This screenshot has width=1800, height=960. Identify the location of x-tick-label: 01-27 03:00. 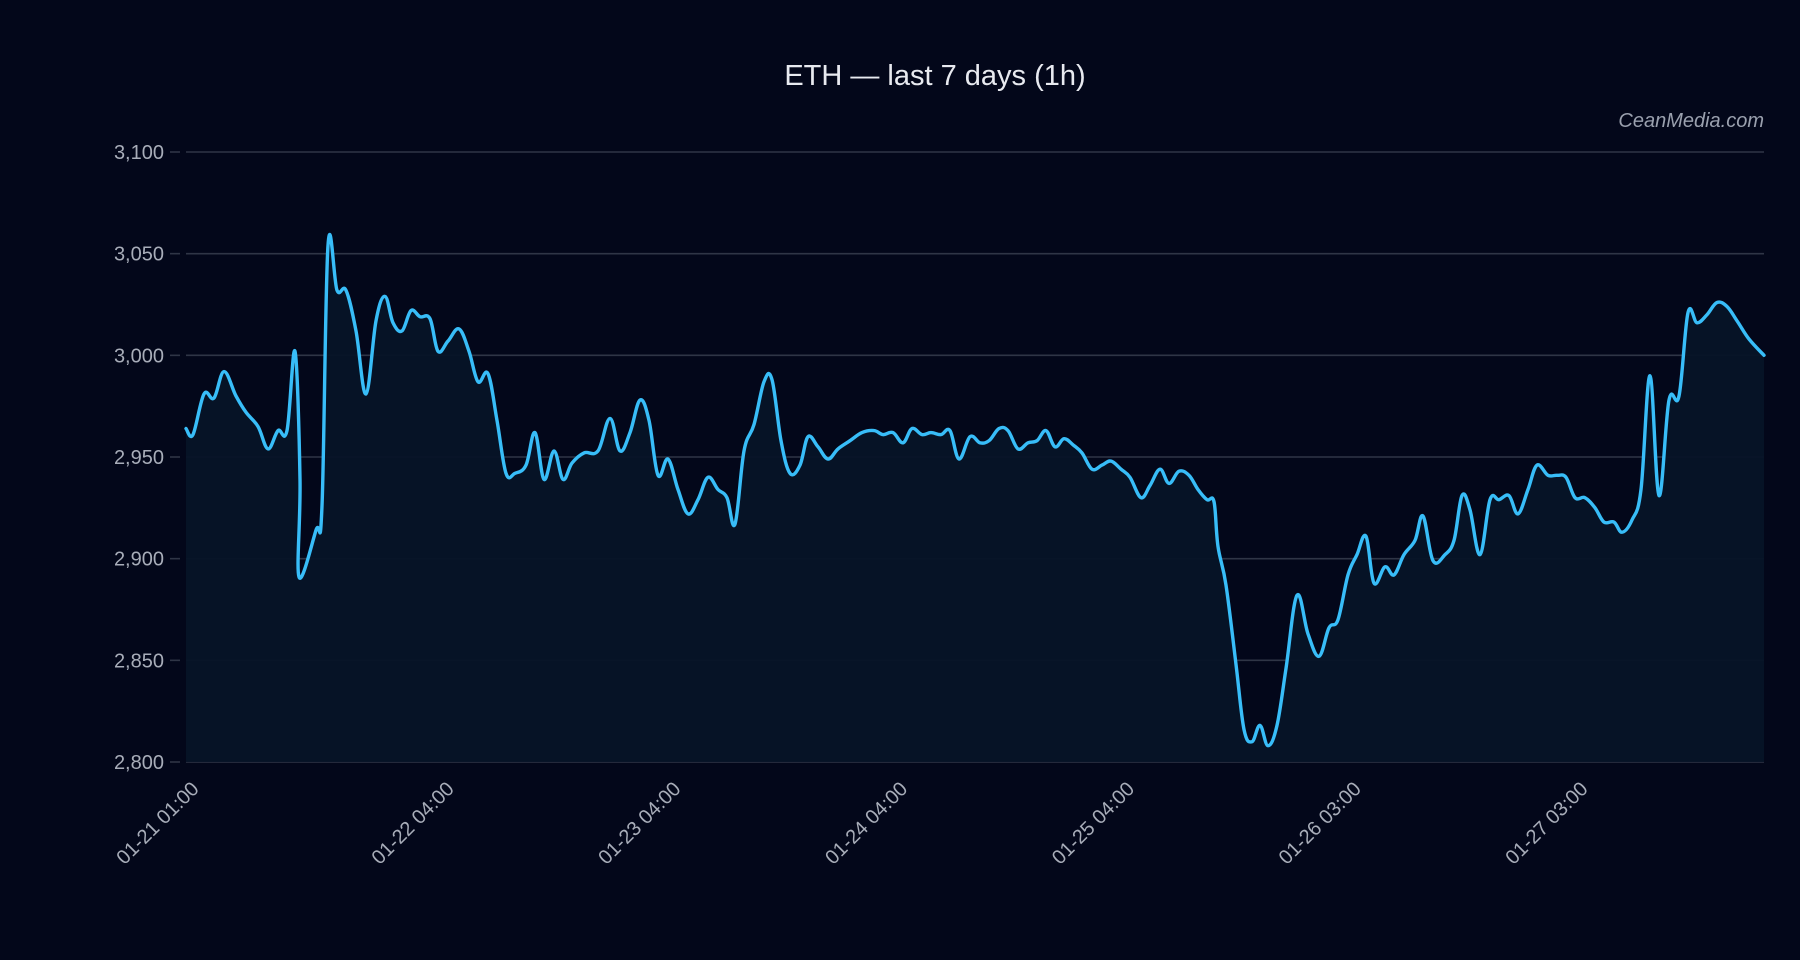
(1547, 823).